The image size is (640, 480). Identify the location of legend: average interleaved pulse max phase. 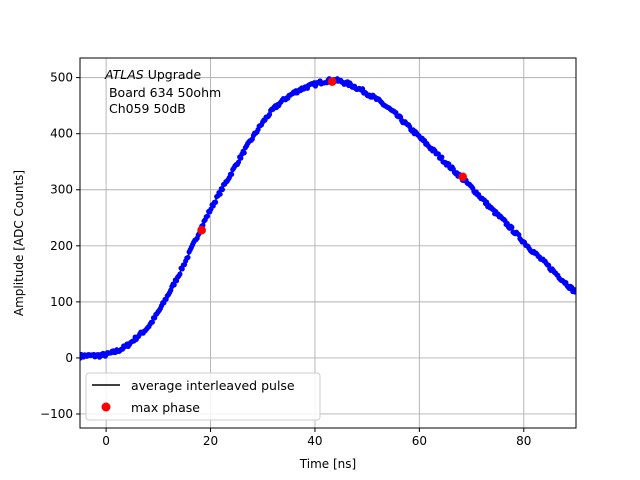
(203, 396).